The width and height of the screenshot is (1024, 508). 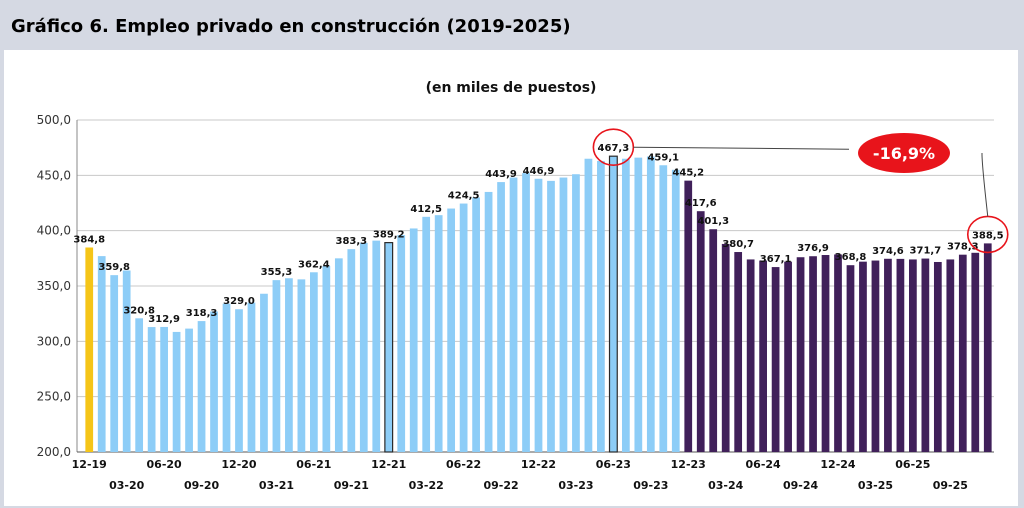 What do you see at coordinates (500, 485) in the screenshot?
I see `x-tick-label: 09-22` at bounding box center [500, 485].